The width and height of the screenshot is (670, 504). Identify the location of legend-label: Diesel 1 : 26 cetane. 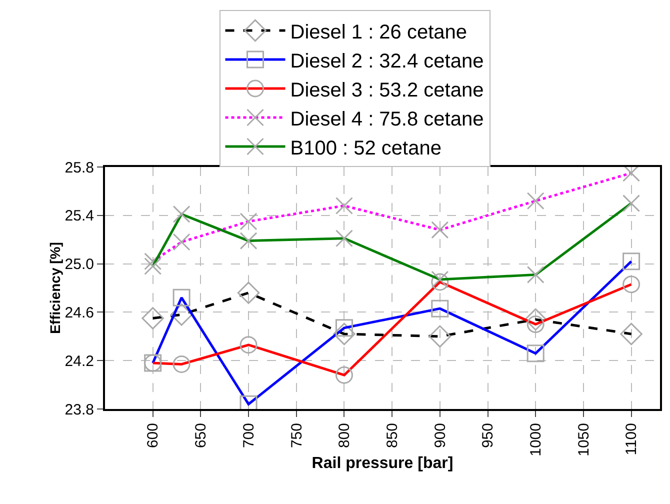
(379, 32).